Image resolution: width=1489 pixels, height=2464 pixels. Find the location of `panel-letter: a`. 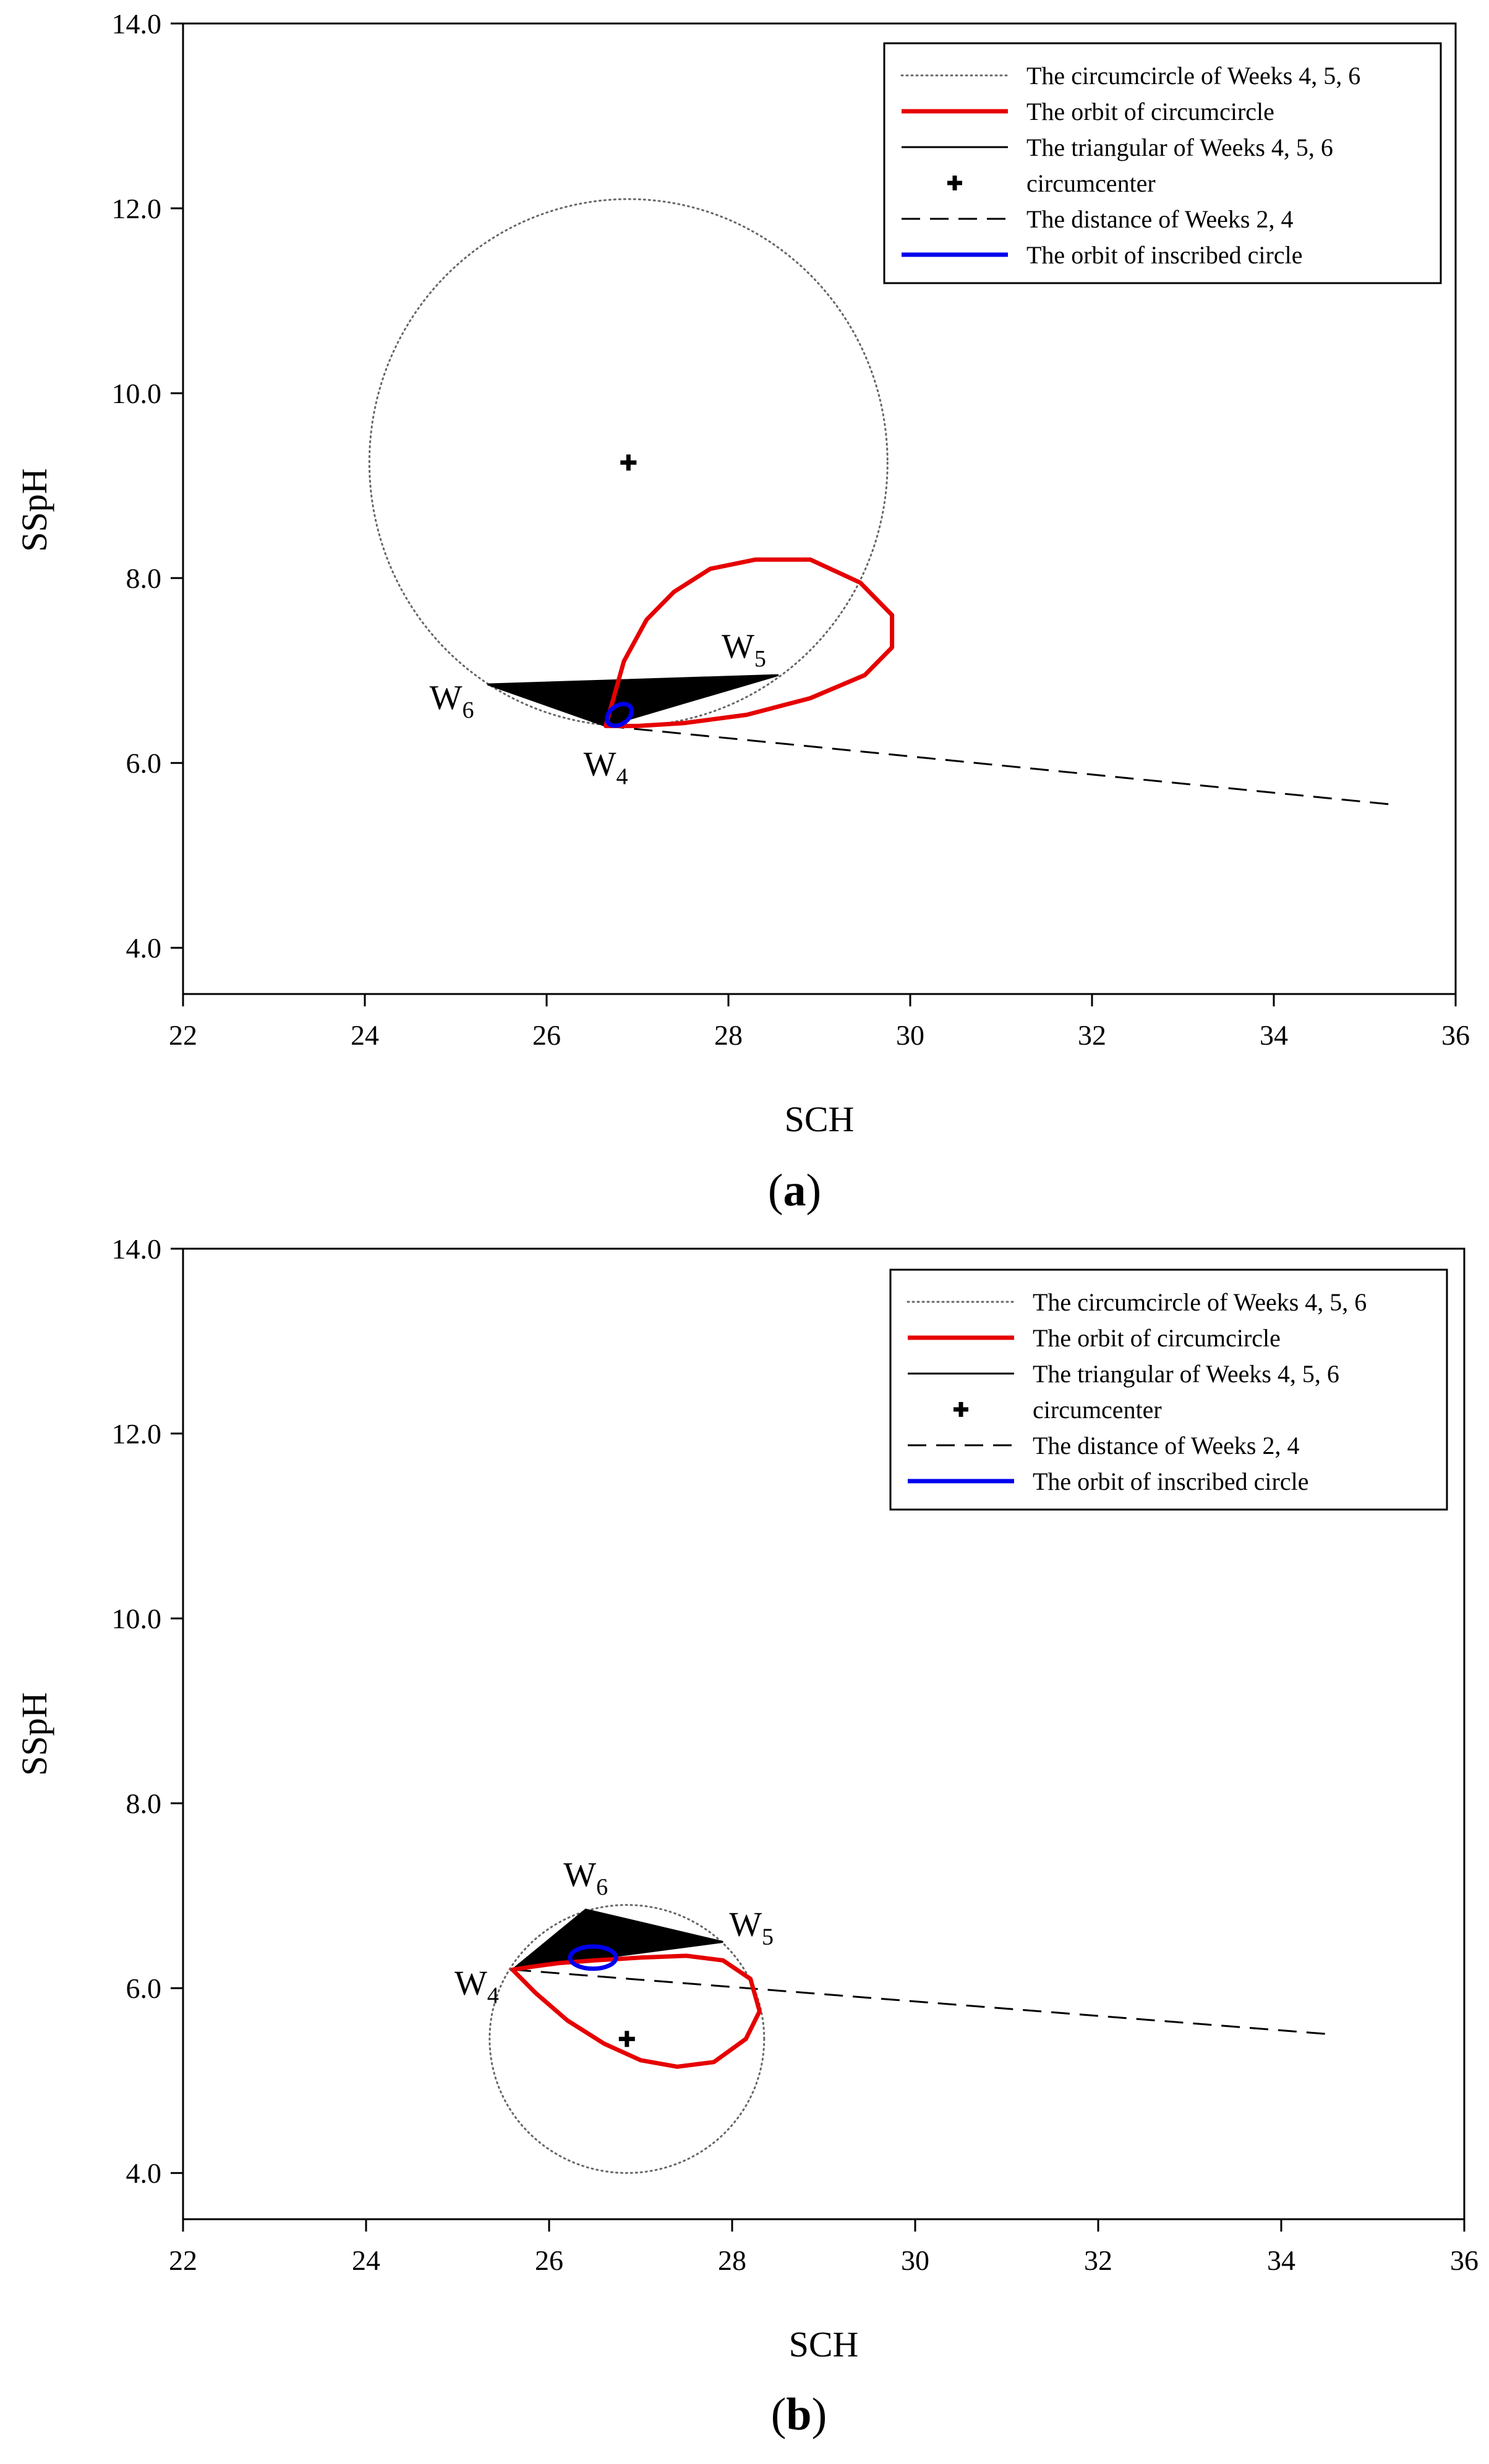

panel-letter: a is located at coordinates (794, 1190).